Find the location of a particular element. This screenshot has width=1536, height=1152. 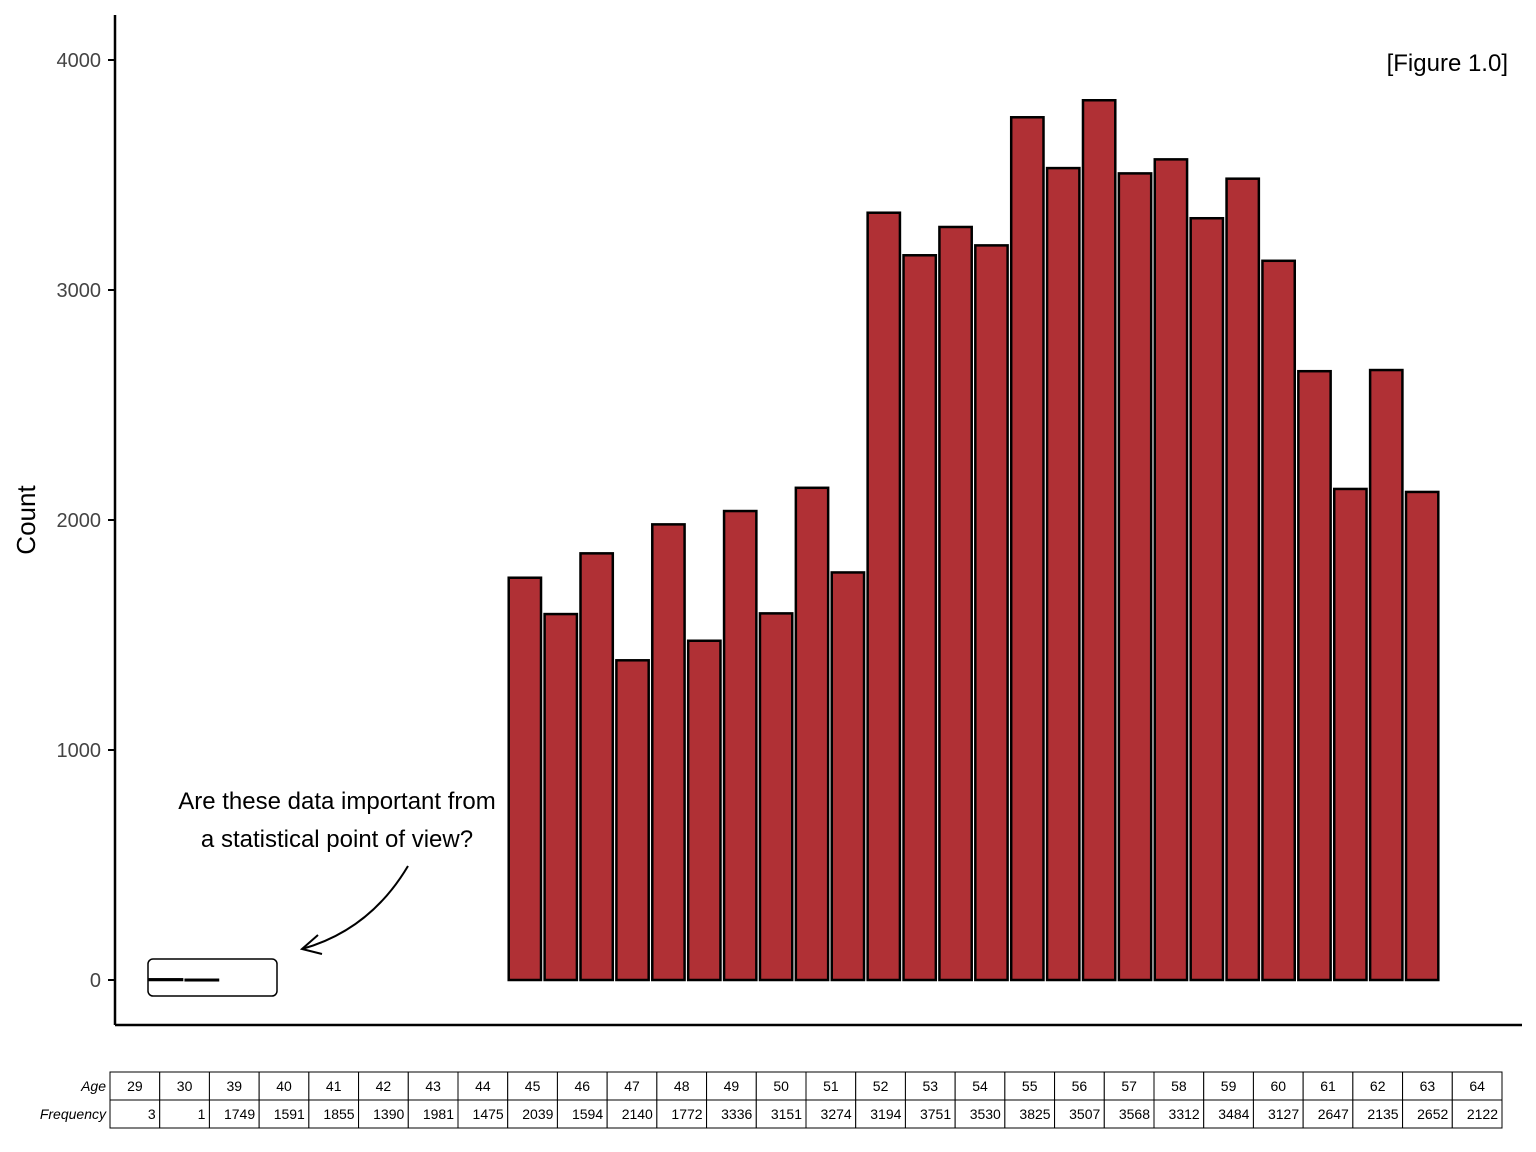

annotation-arrowhead is located at coordinates (311, 944).